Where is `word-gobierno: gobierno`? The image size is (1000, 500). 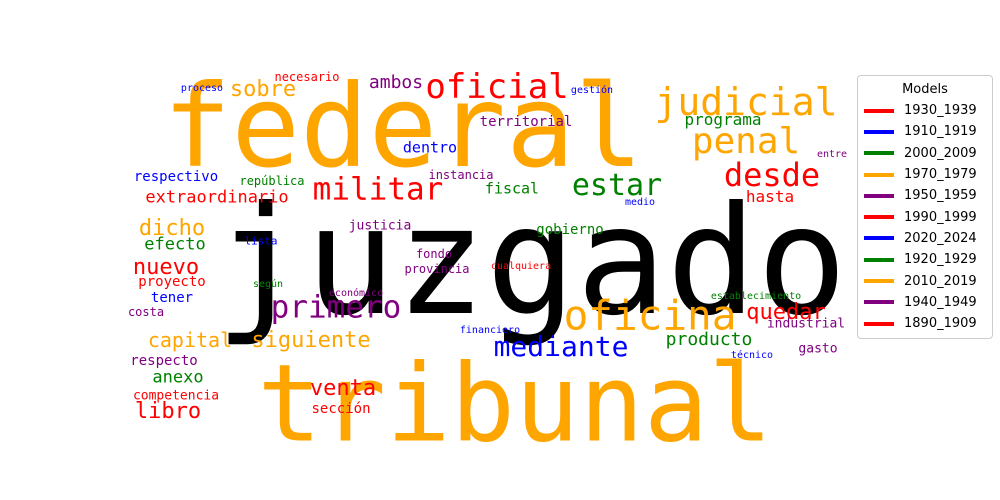
word-gobierno: gobierno is located at coordinates (570, 230).